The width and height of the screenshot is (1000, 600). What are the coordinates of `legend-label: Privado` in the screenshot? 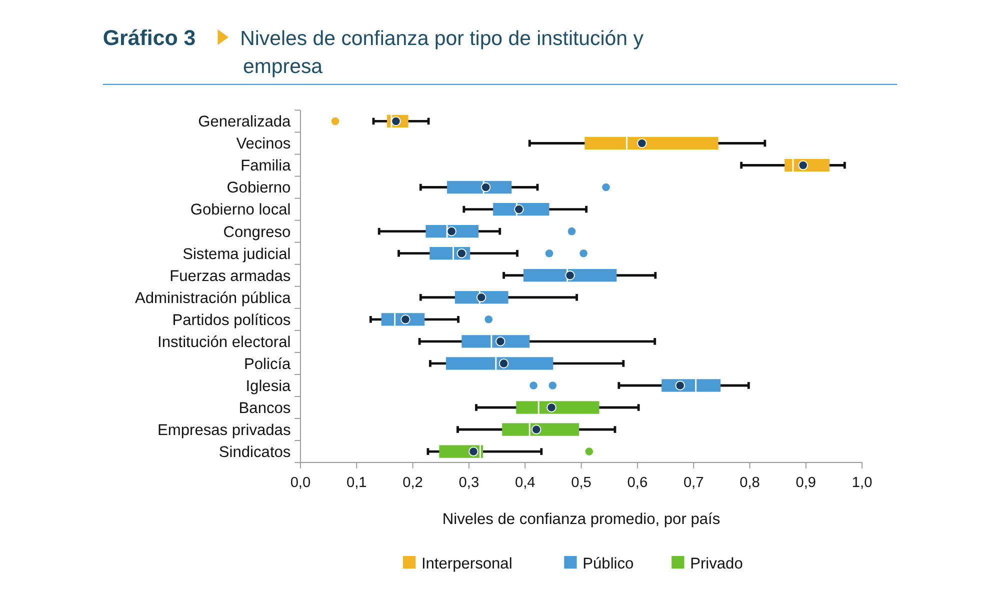 It's located at (716, 563).